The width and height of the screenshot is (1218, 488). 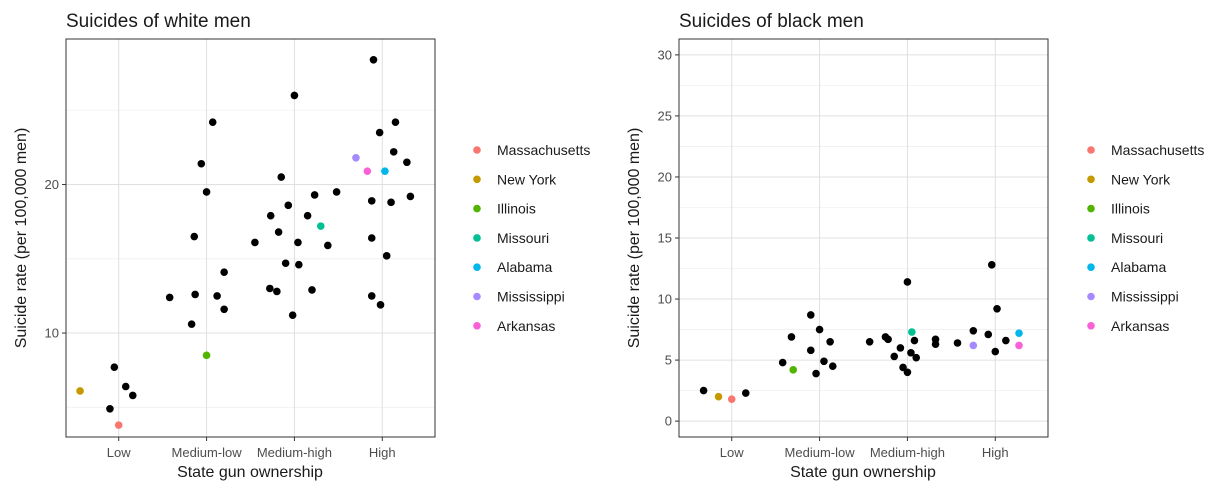 What do you see at coordinates (771, 21) in the screenshot?
I see `chart-title: Suicides of black men` at bounding box center [771, 21].